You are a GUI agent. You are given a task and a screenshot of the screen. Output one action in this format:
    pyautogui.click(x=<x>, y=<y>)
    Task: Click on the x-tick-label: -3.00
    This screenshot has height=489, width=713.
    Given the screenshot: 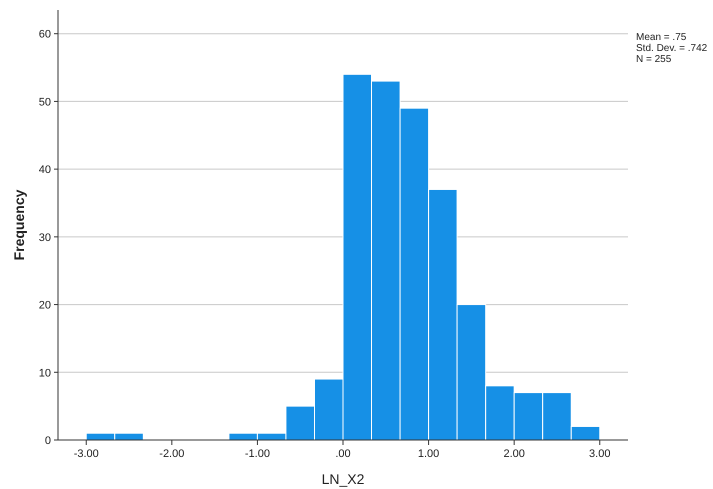 What is the action you would take?
    pyautogui.click(x=86, y=454)
    